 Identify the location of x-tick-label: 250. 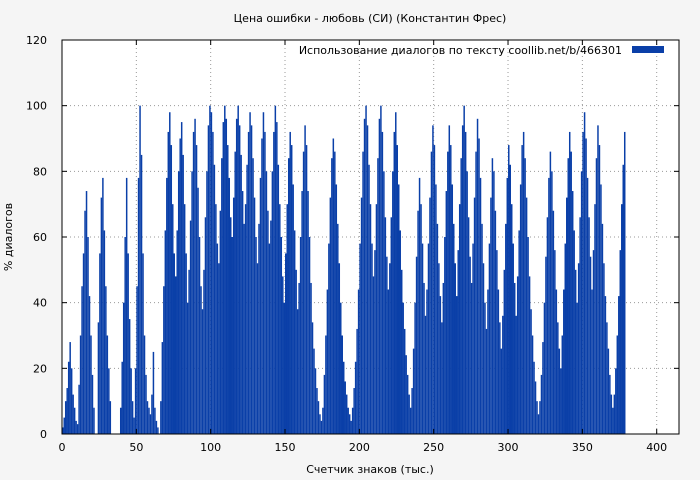
(433, 447).